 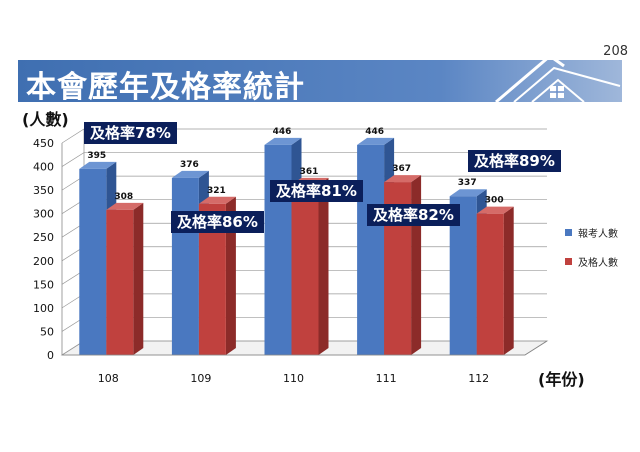 What do you see at coordinates (216, 191) in the screenshot?
I see `data-label-109-passed: 321` at bounding box center [216, 191].